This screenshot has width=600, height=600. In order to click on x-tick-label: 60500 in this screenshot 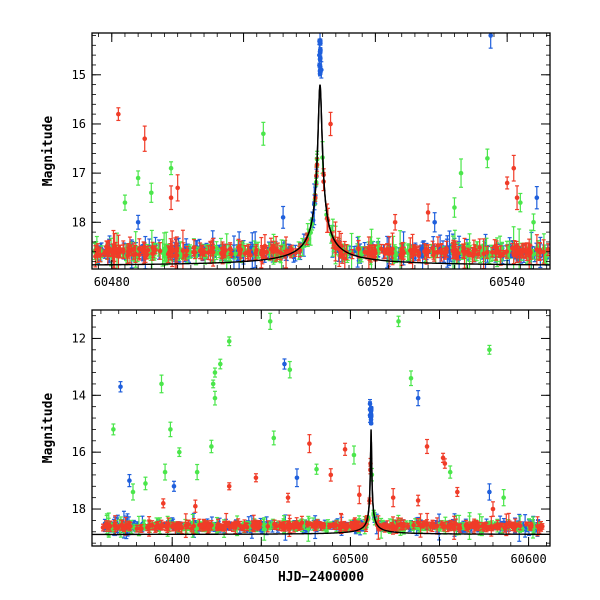, I will do `click(244, 282)`.